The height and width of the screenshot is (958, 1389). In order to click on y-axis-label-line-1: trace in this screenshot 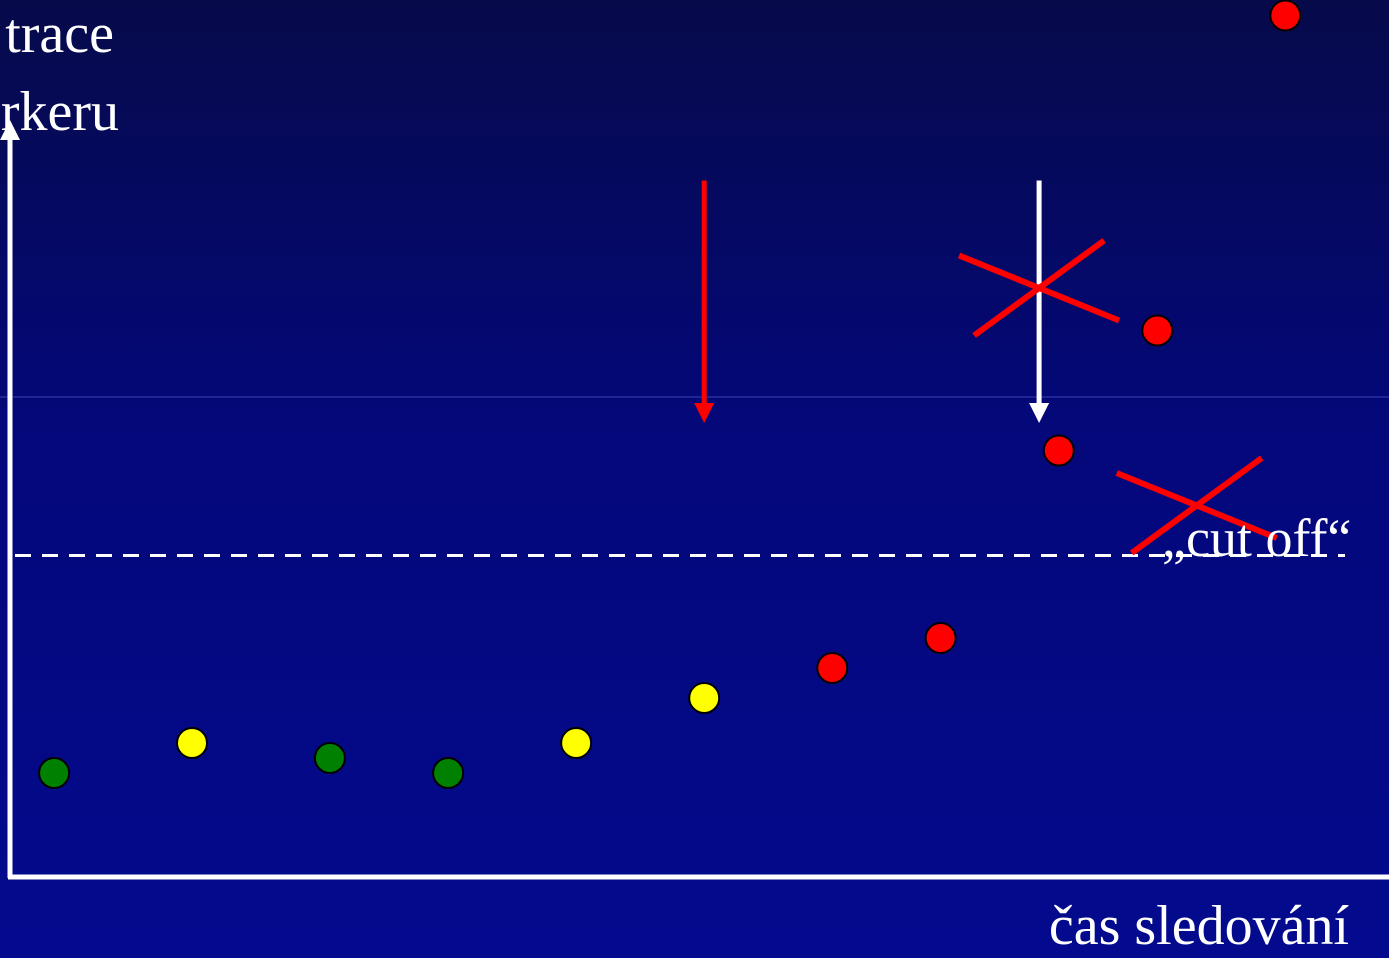, I will do `click(59, 34)`.